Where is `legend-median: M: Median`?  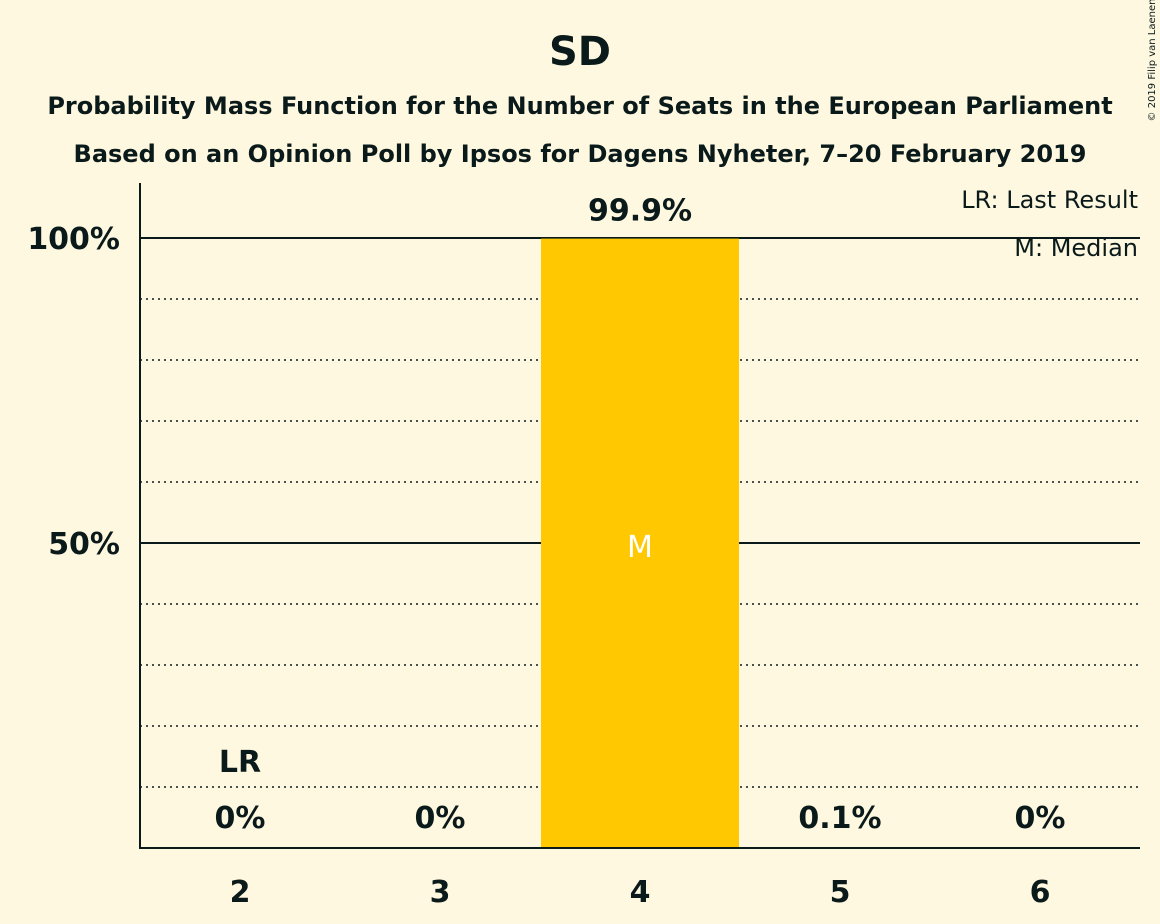
legend-median: M: Median is located at coordinates (1076, 248).